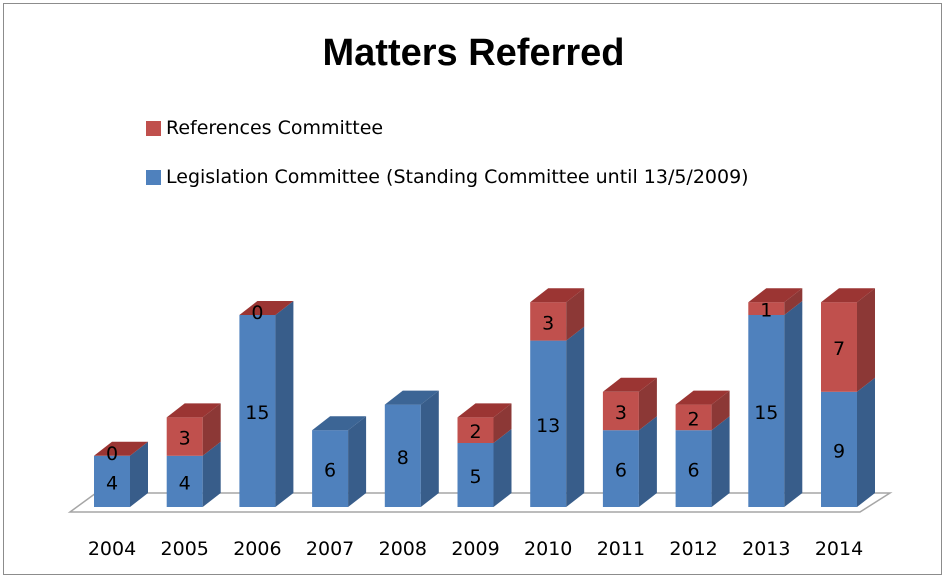 The width and height of the screenshot is (947, 579). I want to click on legend-label-references: References Committee, so click(275, 128).